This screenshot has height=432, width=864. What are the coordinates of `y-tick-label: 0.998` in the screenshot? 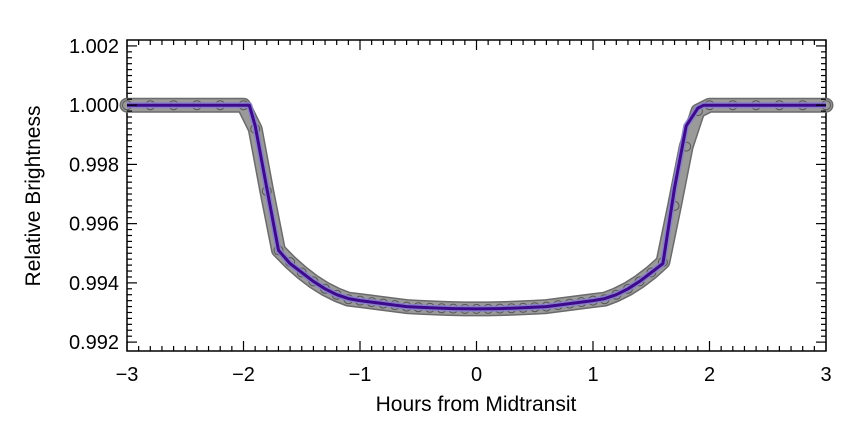 It's located at (94, 165).